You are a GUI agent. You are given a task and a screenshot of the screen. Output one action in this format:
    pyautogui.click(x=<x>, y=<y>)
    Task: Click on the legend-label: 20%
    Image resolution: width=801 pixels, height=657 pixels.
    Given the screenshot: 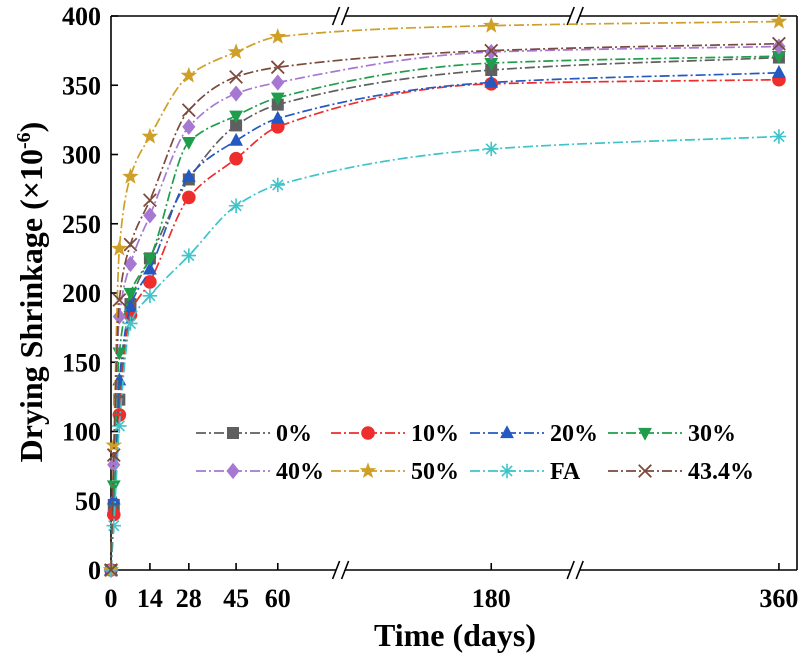 What is the action you would take?
    pyautogui.click(x=574, y=434)
    